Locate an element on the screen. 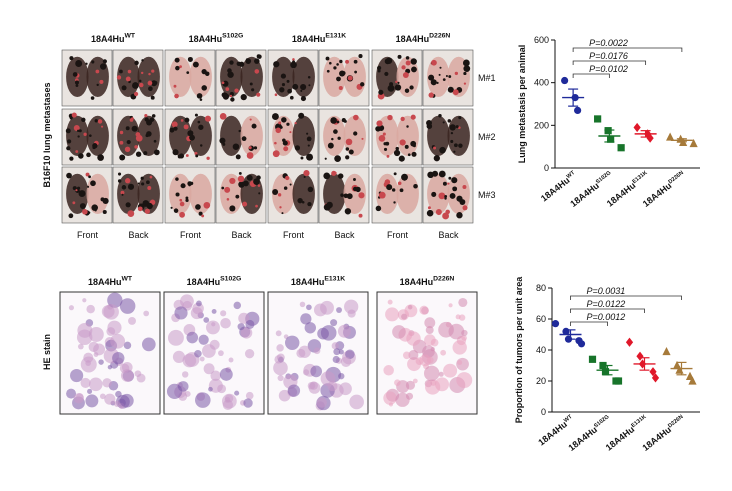 The image size is (732, 491). y-tick-label: 60 is located at coordinates (541, 319).